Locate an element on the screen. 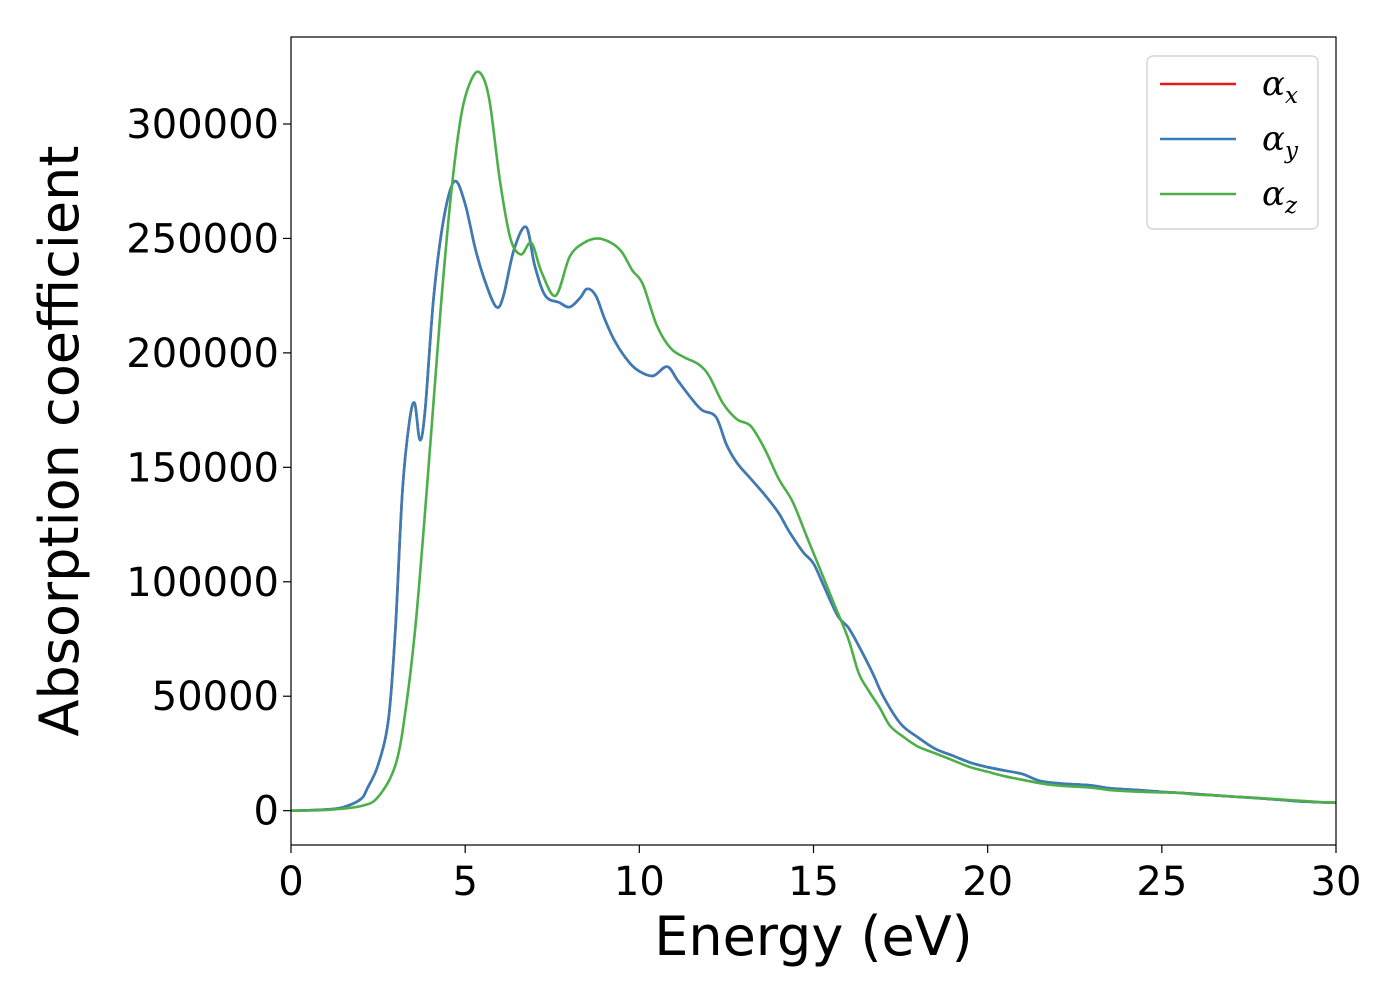 The width and height of the screenshot is (1400, 1000). x-tick-label: 5 is located at coordinates (464, 882).